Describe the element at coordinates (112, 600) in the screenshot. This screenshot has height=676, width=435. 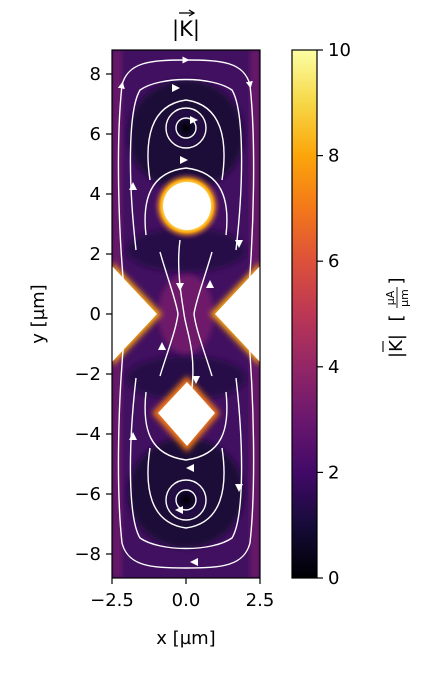
I see `x-tick-label: −2.5` at that location.